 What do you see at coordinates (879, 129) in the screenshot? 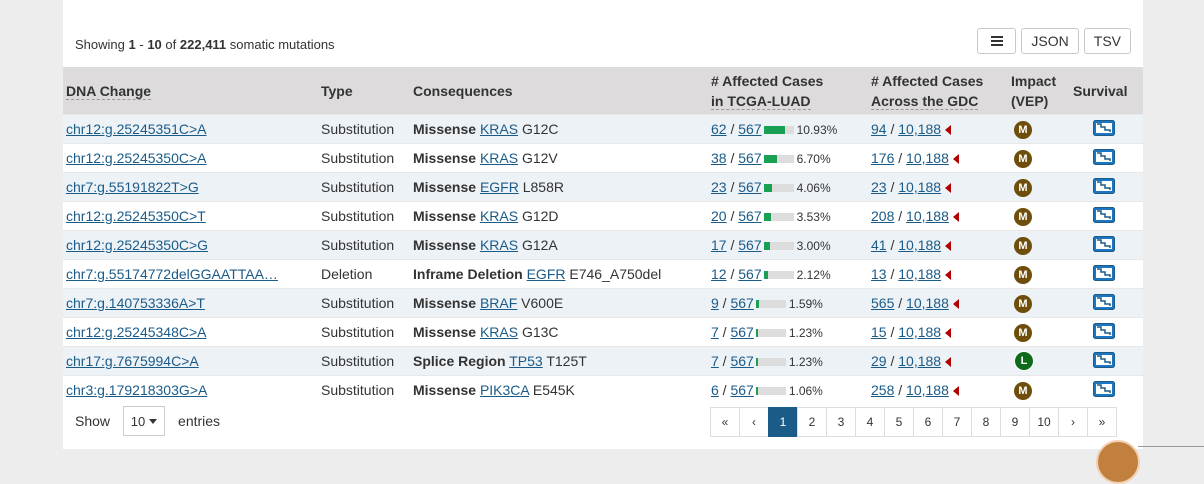
I see `gdc-cases-link: 94` at bounding box center [879, 129].